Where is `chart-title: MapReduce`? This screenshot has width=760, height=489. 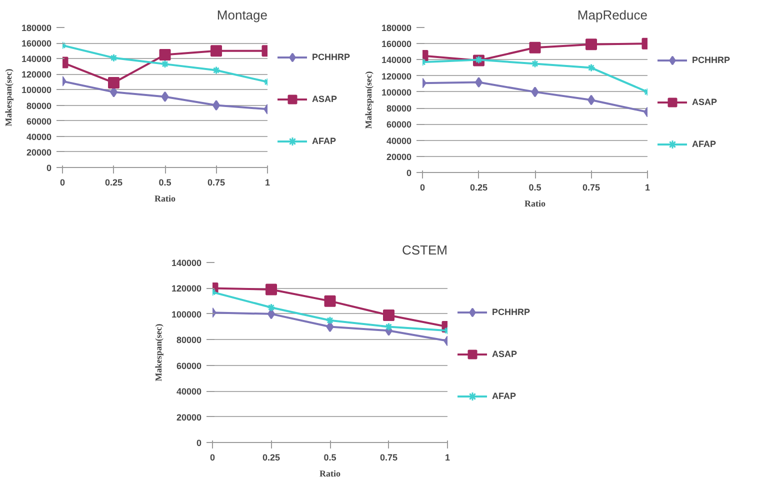 chart-title: MapReduce is located at coordinates (612, 15).